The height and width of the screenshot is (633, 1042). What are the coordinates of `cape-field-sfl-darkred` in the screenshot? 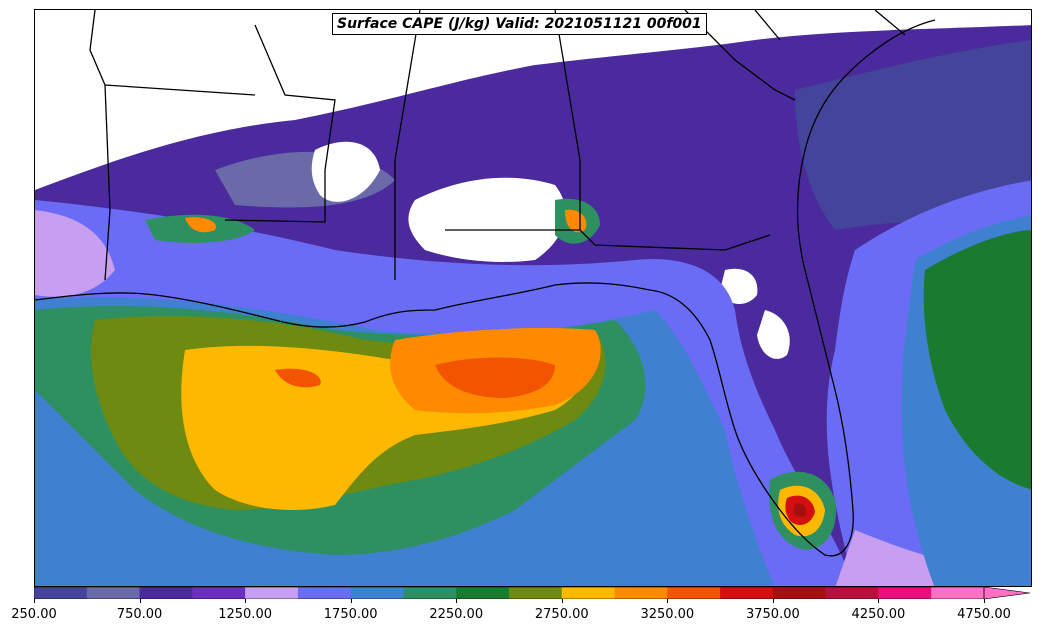 It's located at (800, 510).